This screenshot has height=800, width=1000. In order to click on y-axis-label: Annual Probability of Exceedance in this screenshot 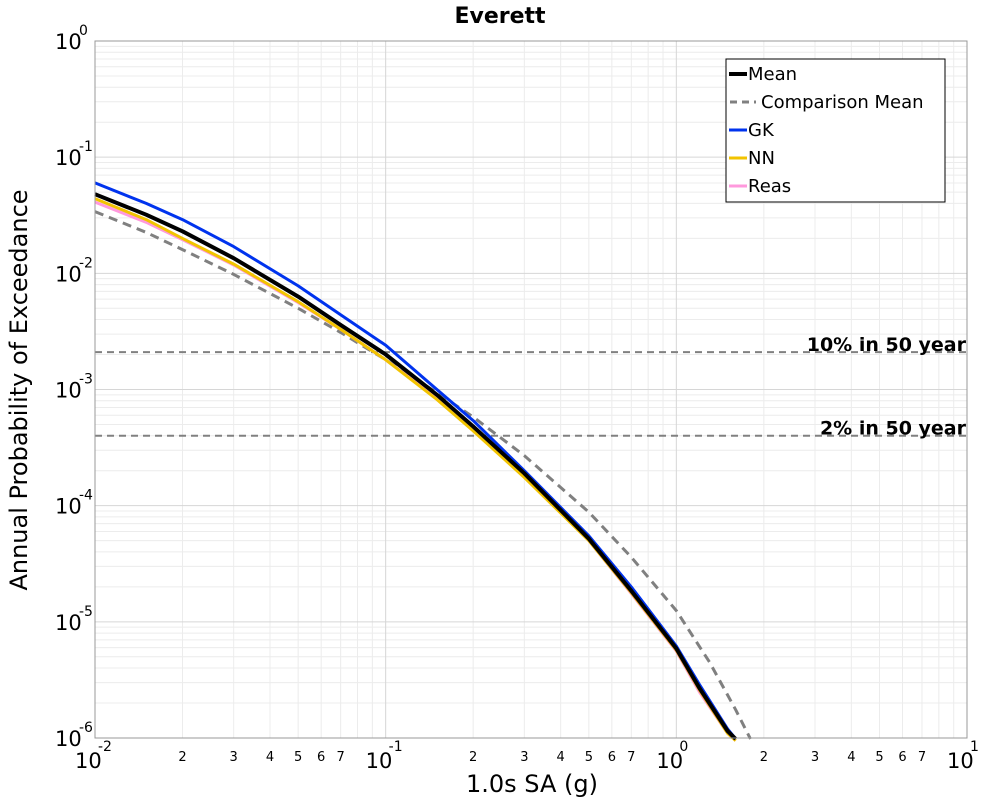, I will do `click(19, 389)`.